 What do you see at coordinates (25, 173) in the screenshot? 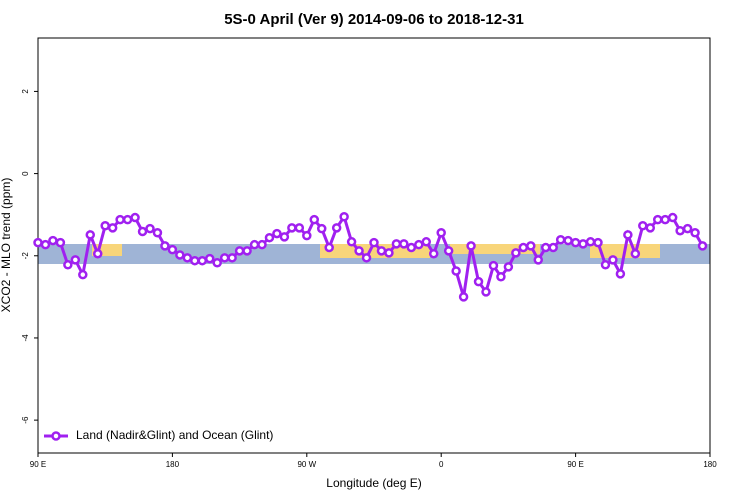
I see `y-tick-label: 0` at bounding box center [25, 173].